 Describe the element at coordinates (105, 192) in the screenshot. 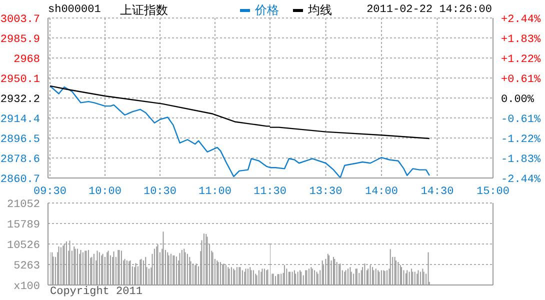

I see `x-tick-label: 10:00` at that location.